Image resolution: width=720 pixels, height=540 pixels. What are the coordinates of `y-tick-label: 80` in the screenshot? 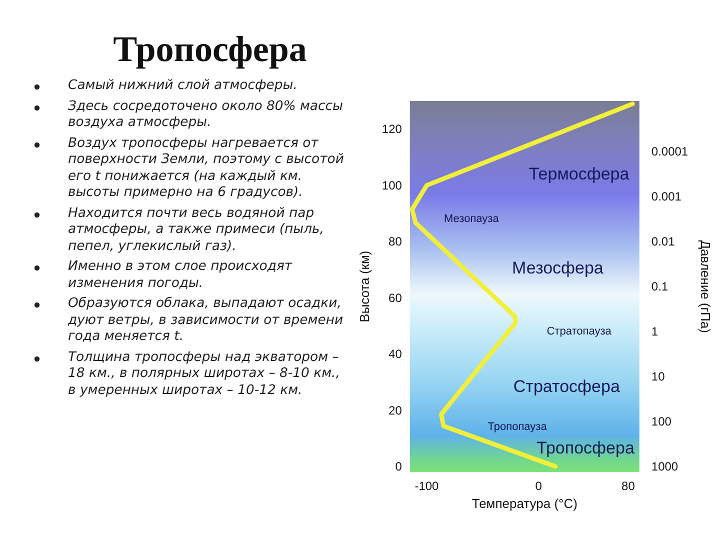 It's located at (395, 241).